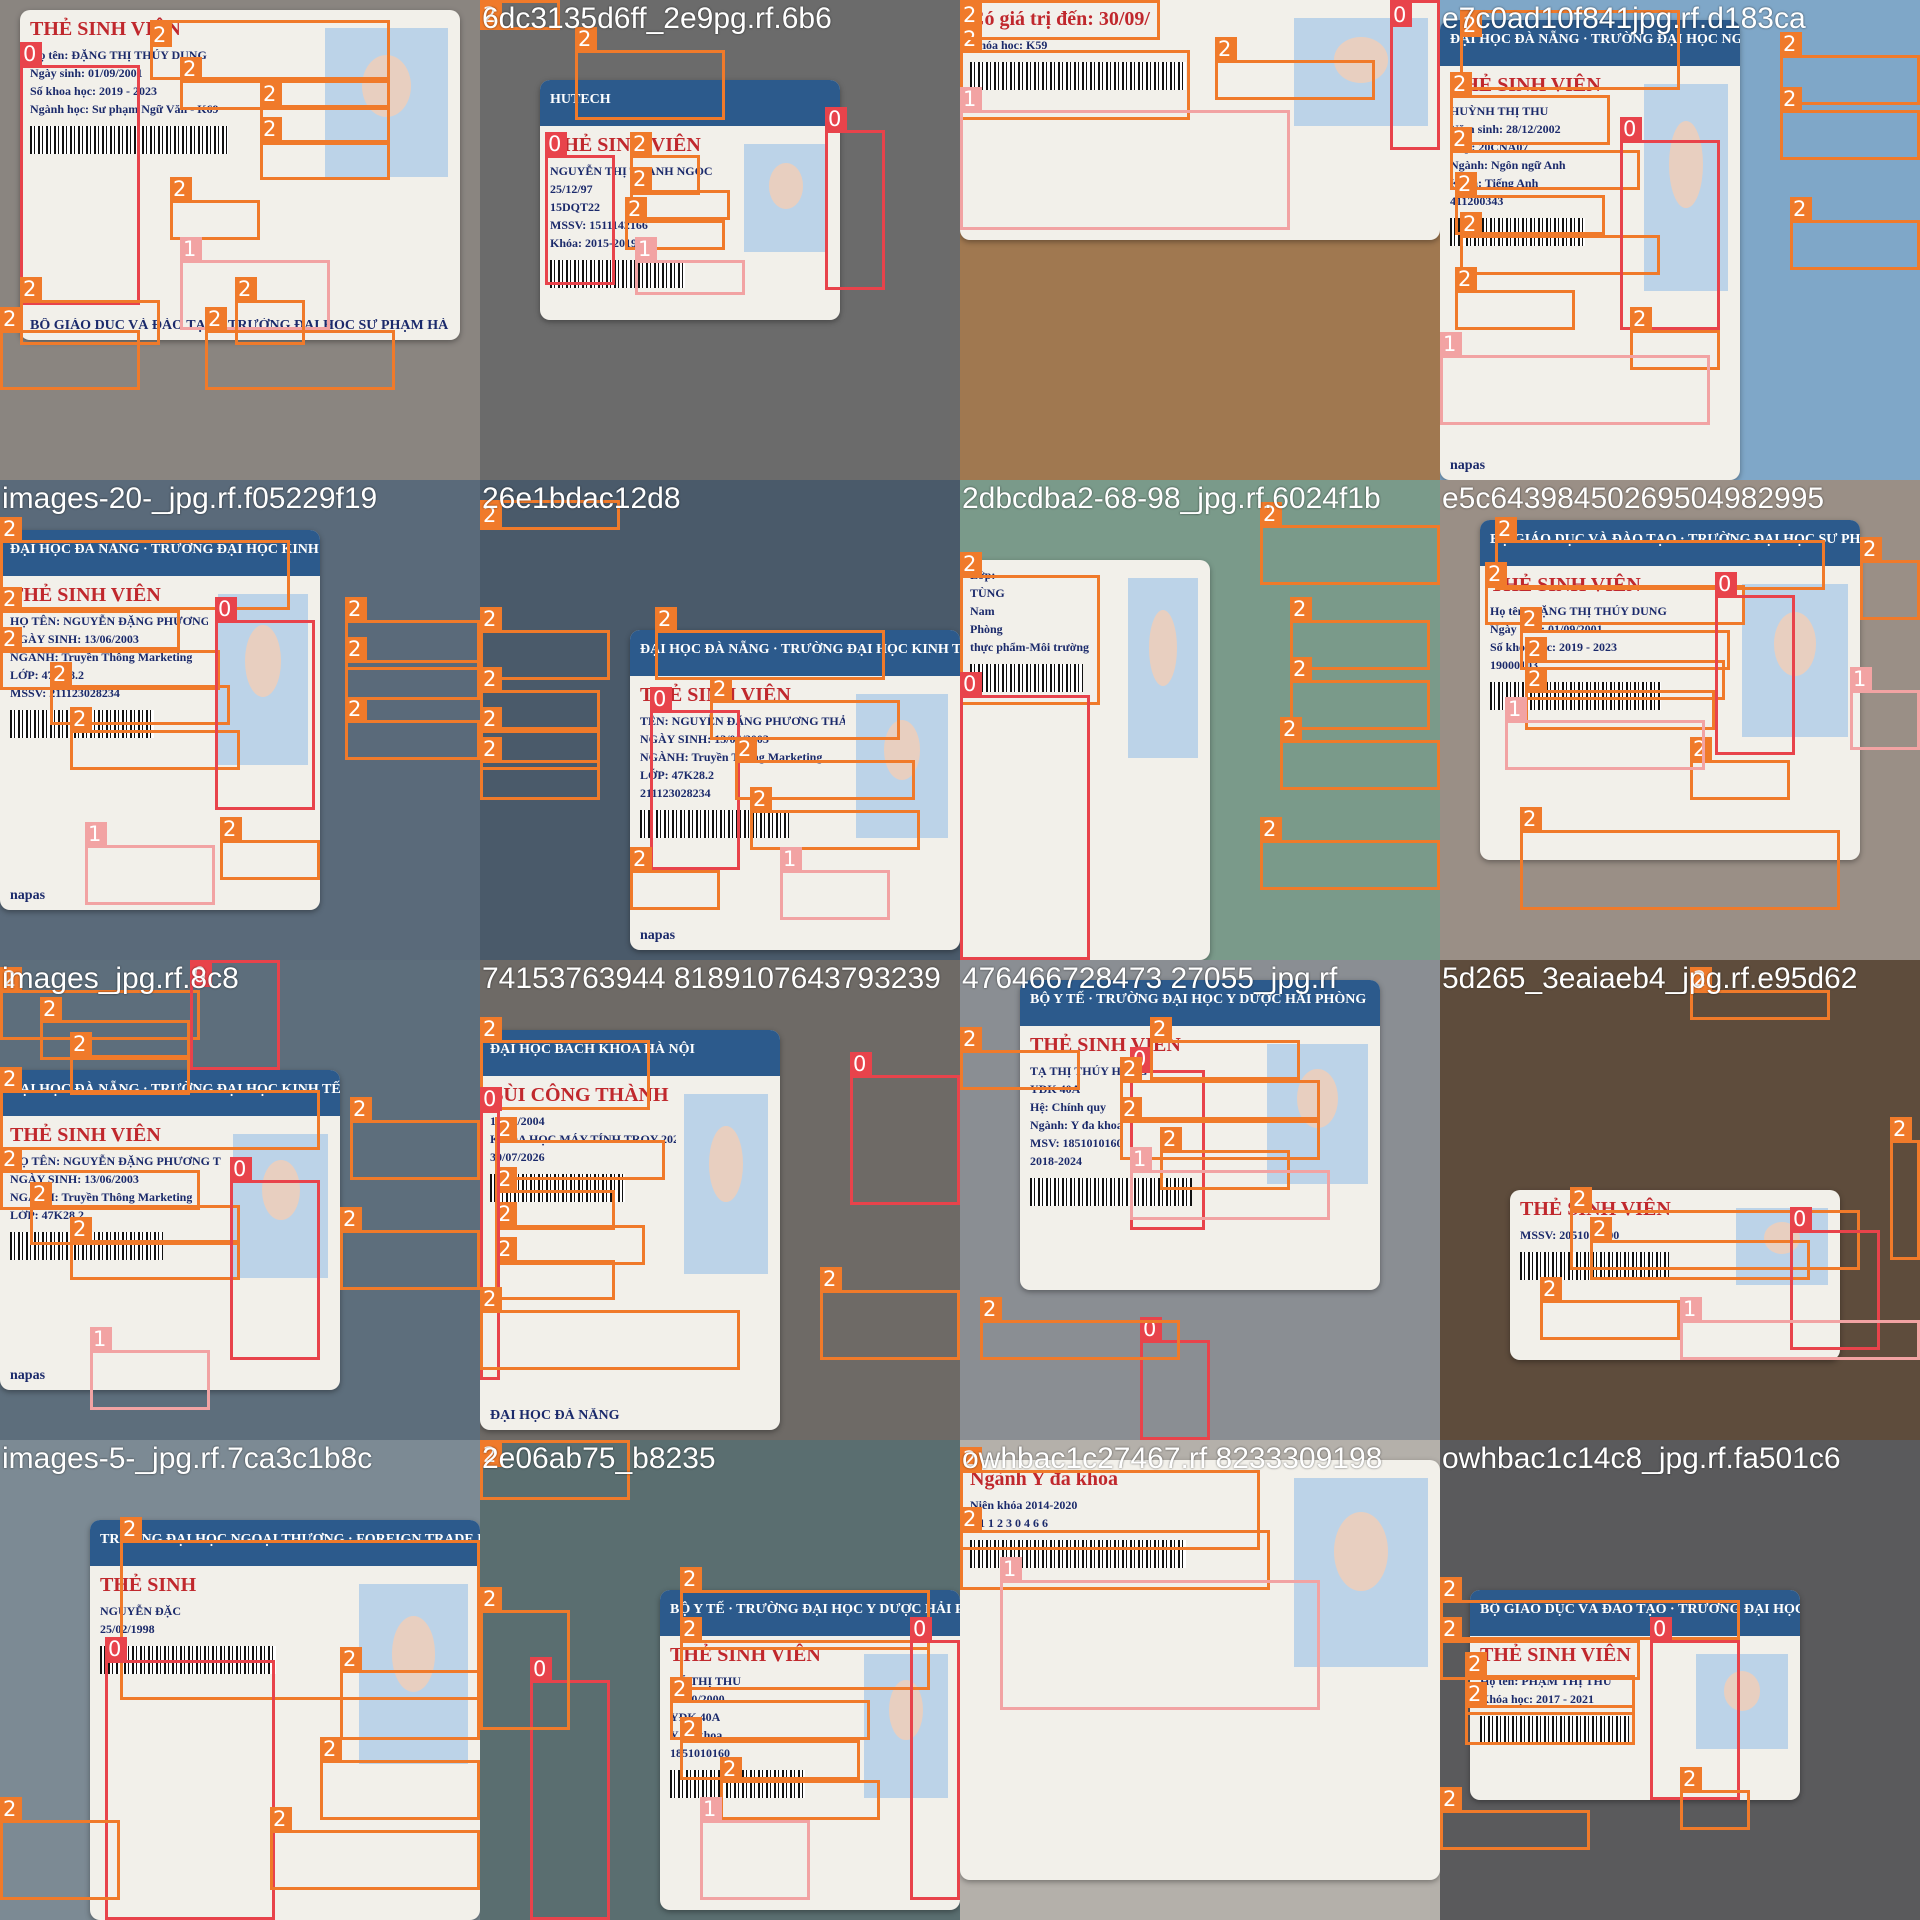  I want to click on bbox-class-1: 1, so click(1605, 733).